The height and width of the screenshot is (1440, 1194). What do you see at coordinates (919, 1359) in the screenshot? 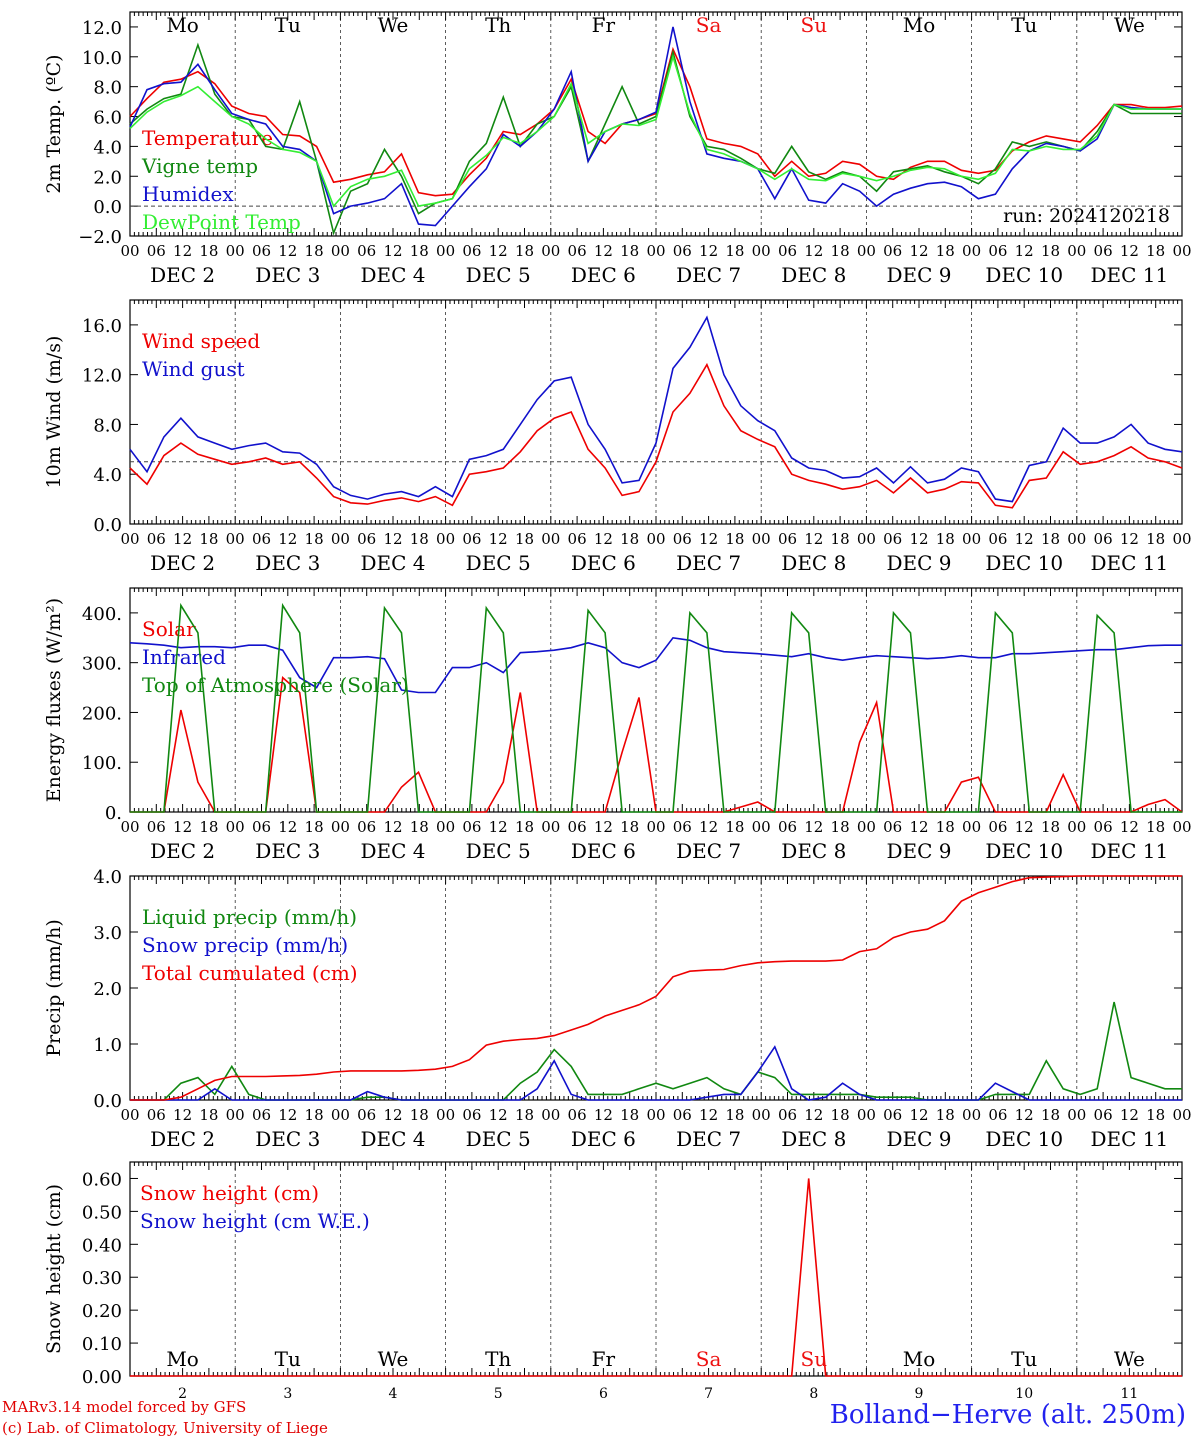
I see `day-name: Mo` at bounding box center [919, 1359].